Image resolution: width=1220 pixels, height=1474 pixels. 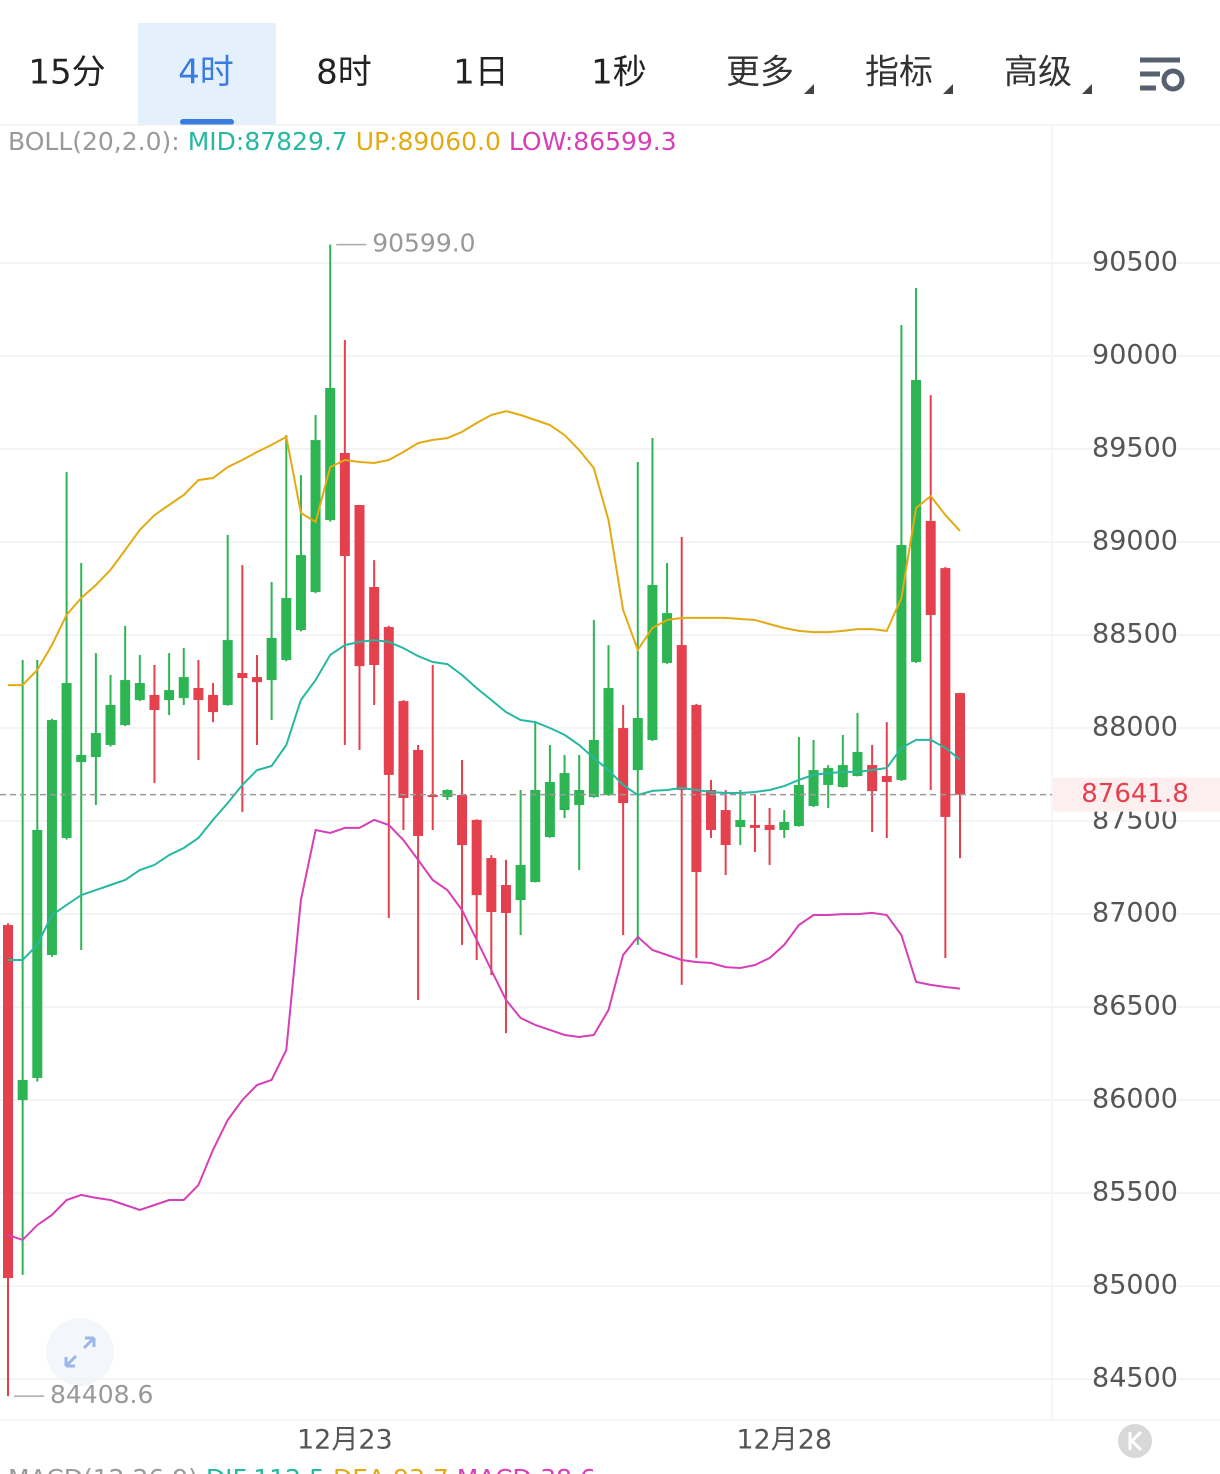 I want to click on x-tick-label: 12月23, so click(x=345, y=1440).